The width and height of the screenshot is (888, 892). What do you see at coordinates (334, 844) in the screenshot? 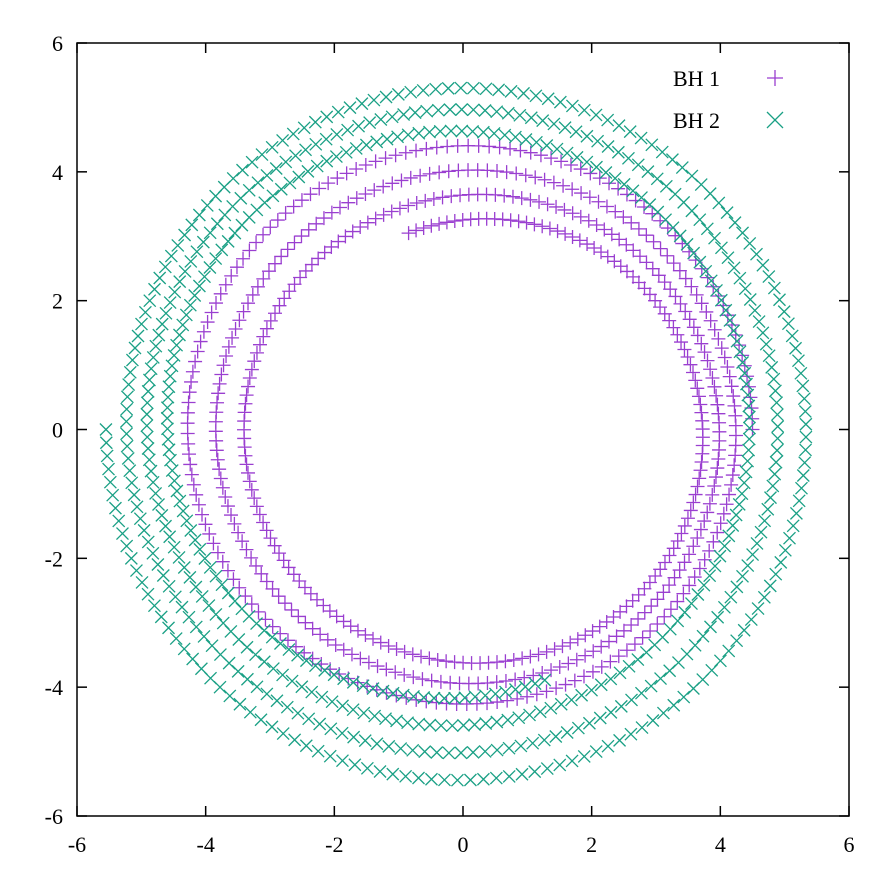
I see `x-tick-label: -2` at bounding box center [334, 844].